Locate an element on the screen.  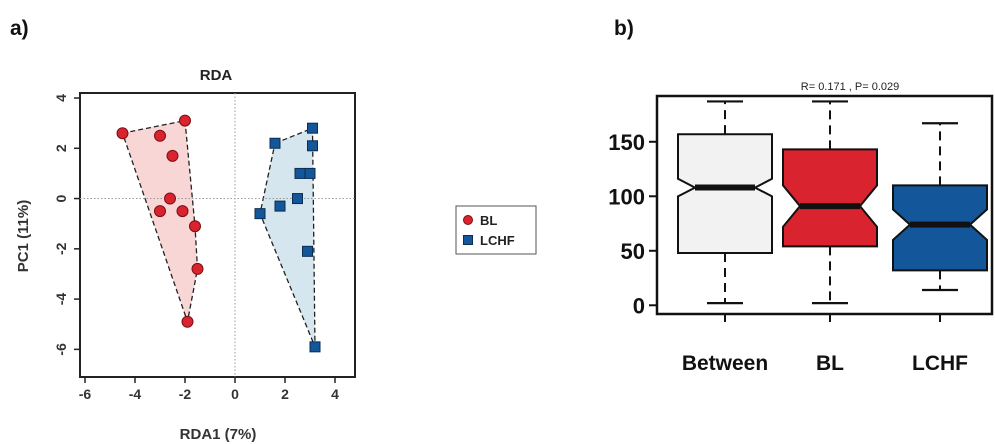
x-tick-label: -4 is located at coordinates (135, 394).